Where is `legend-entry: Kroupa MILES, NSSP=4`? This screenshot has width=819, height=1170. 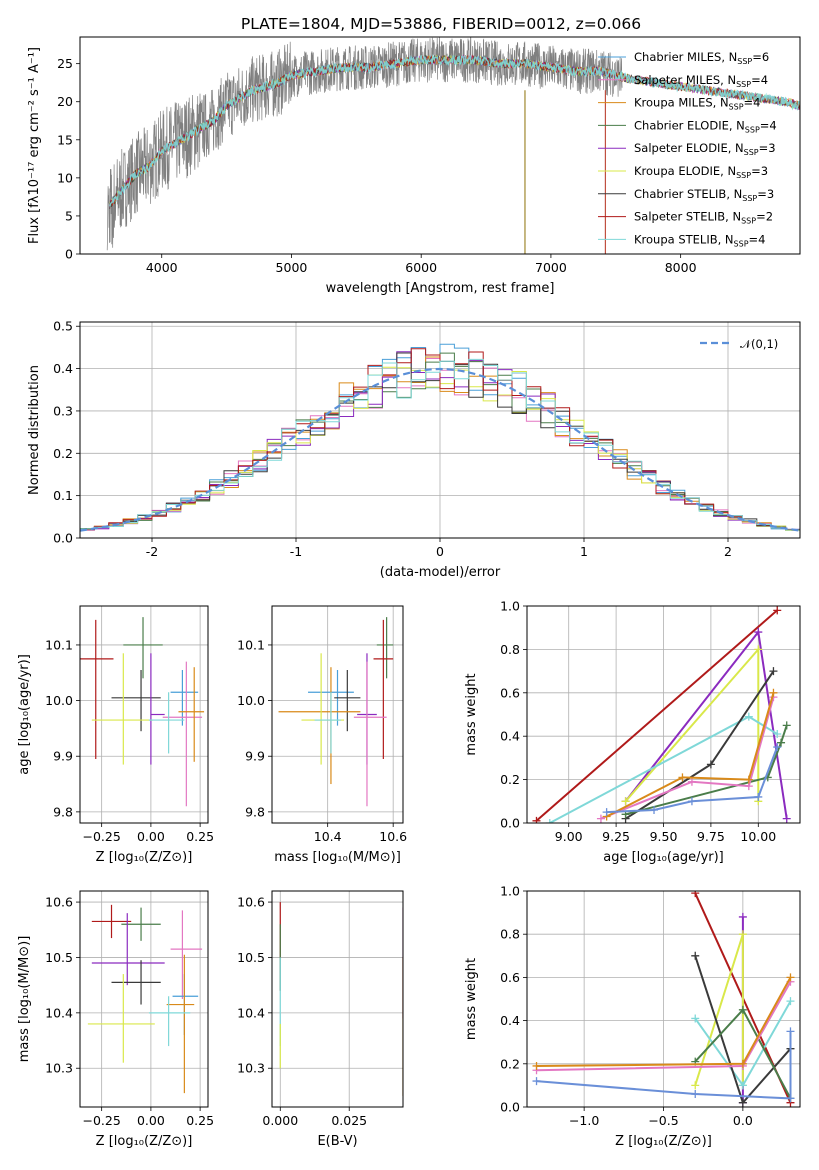 legend-entry: Kroupa MILES, NSSP=4 is located at coordinates (697, 104).